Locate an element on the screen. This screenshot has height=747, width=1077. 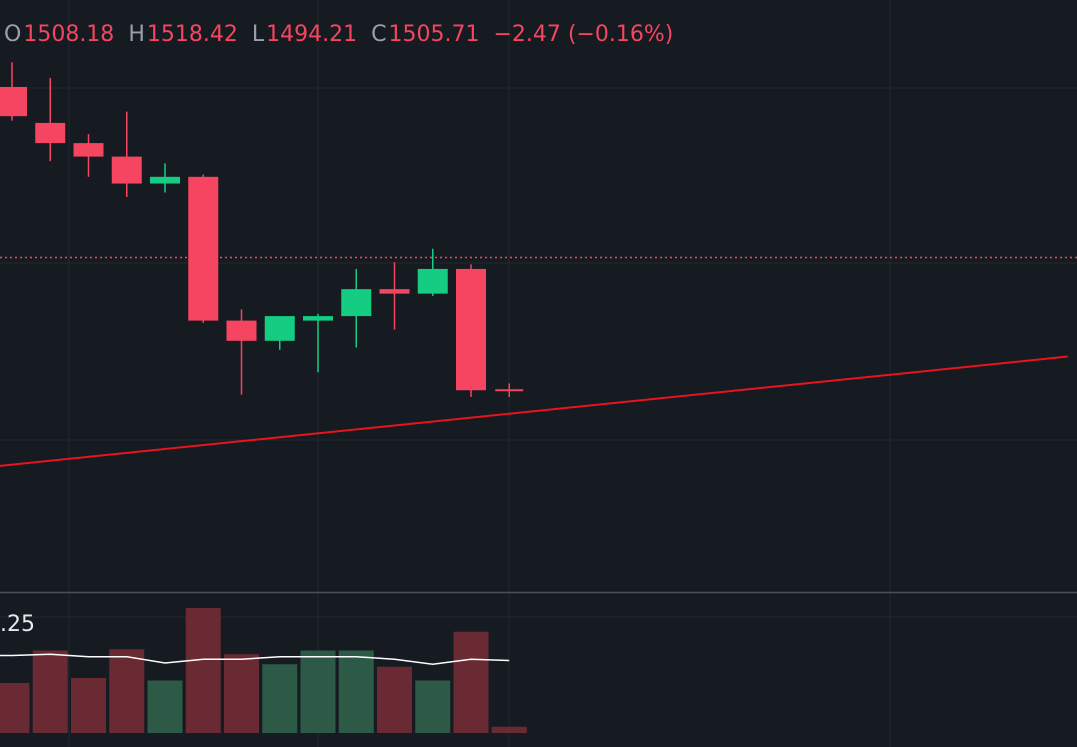
open-label: O is located at coordinates (13, 34).